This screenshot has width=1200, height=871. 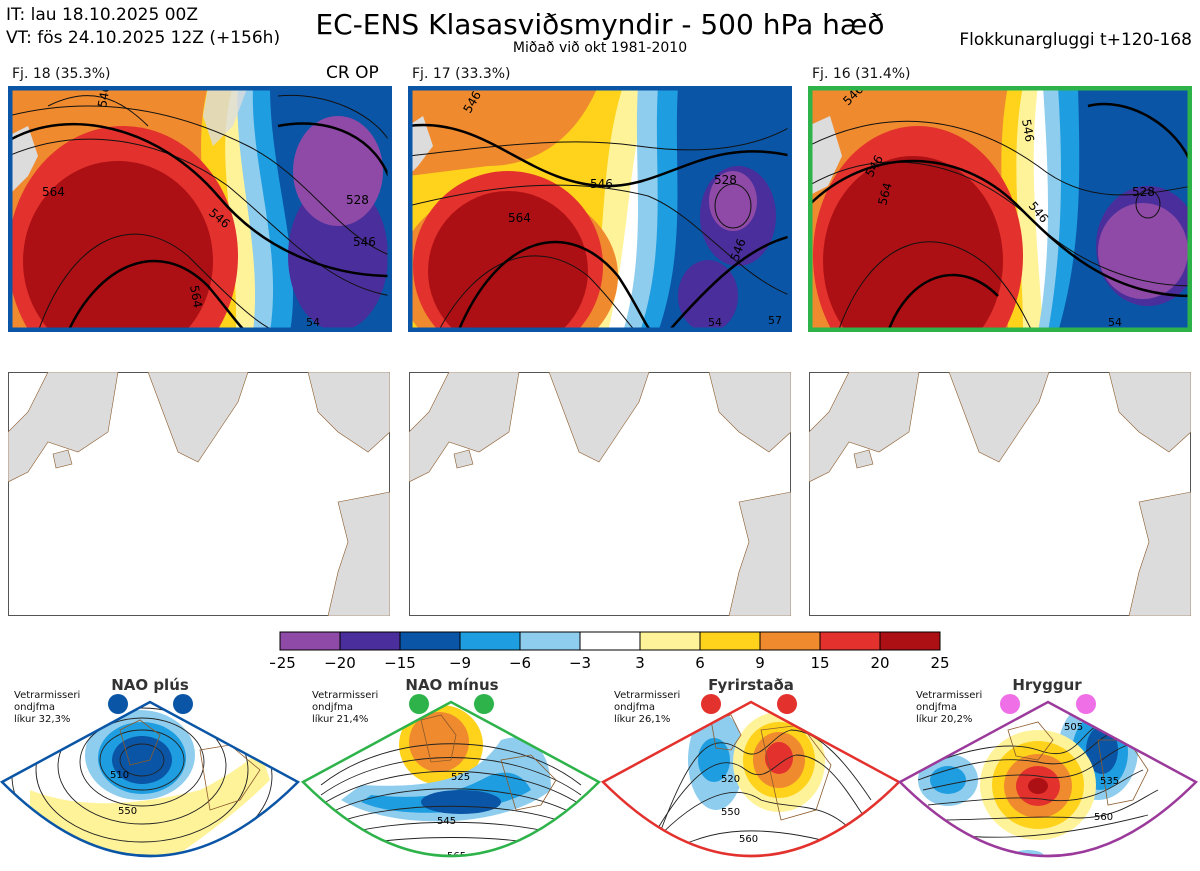 What do you see at coordinates (610, 663) in the screenshot?
I see `colorbar-ticks: −25 −20 −15 −9 −6 −3 3 6 9 15 20 25` at bounding box center [610, 663].